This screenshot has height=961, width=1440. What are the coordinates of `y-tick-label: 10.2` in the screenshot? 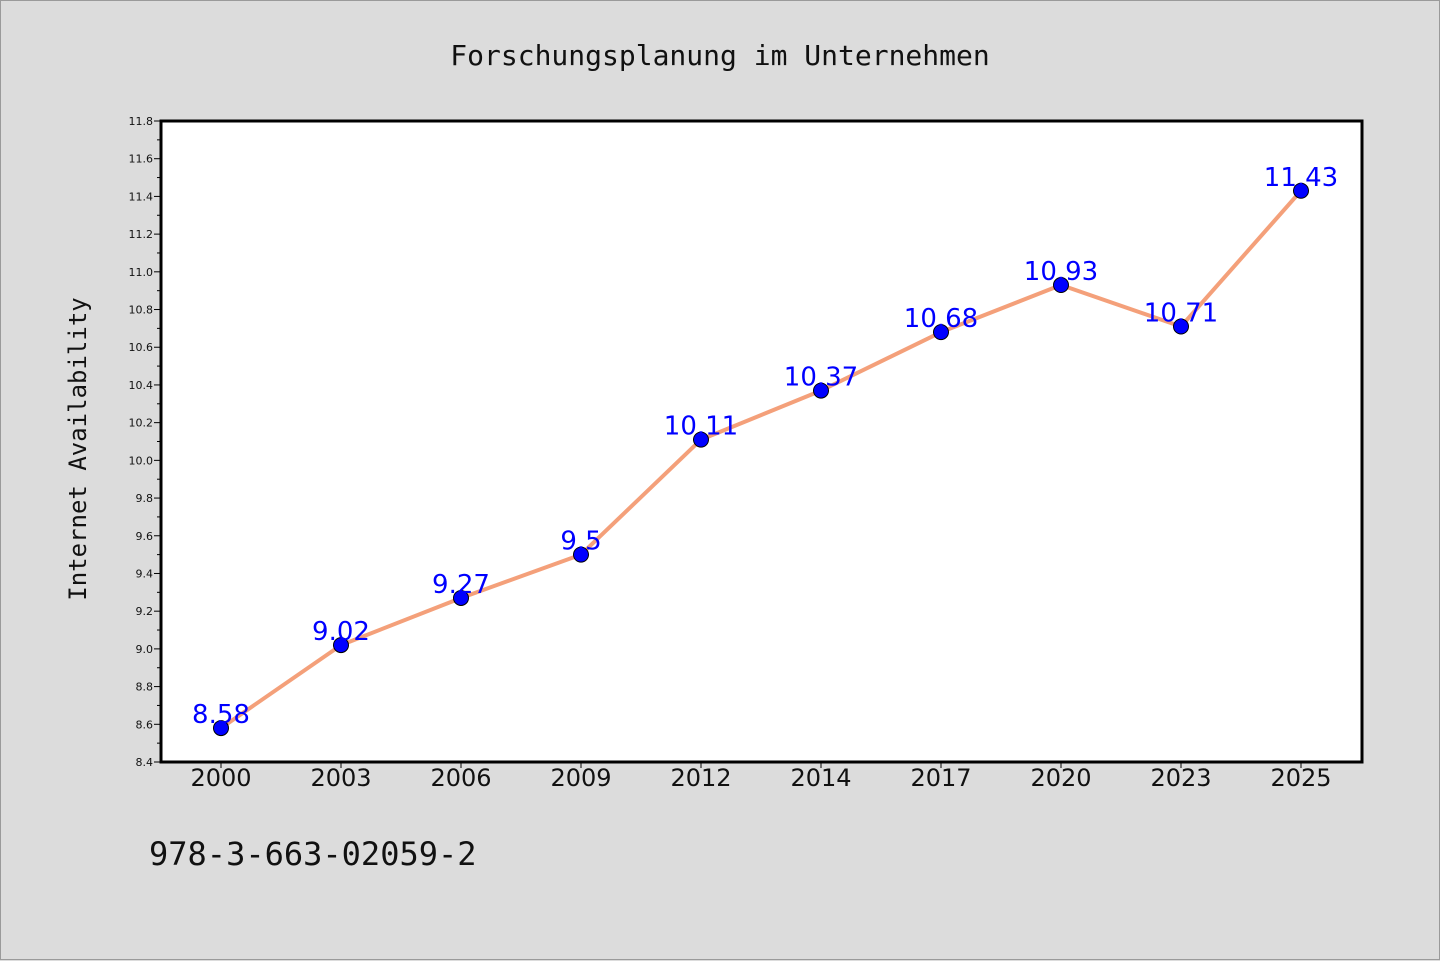 It's located at (141, 423).